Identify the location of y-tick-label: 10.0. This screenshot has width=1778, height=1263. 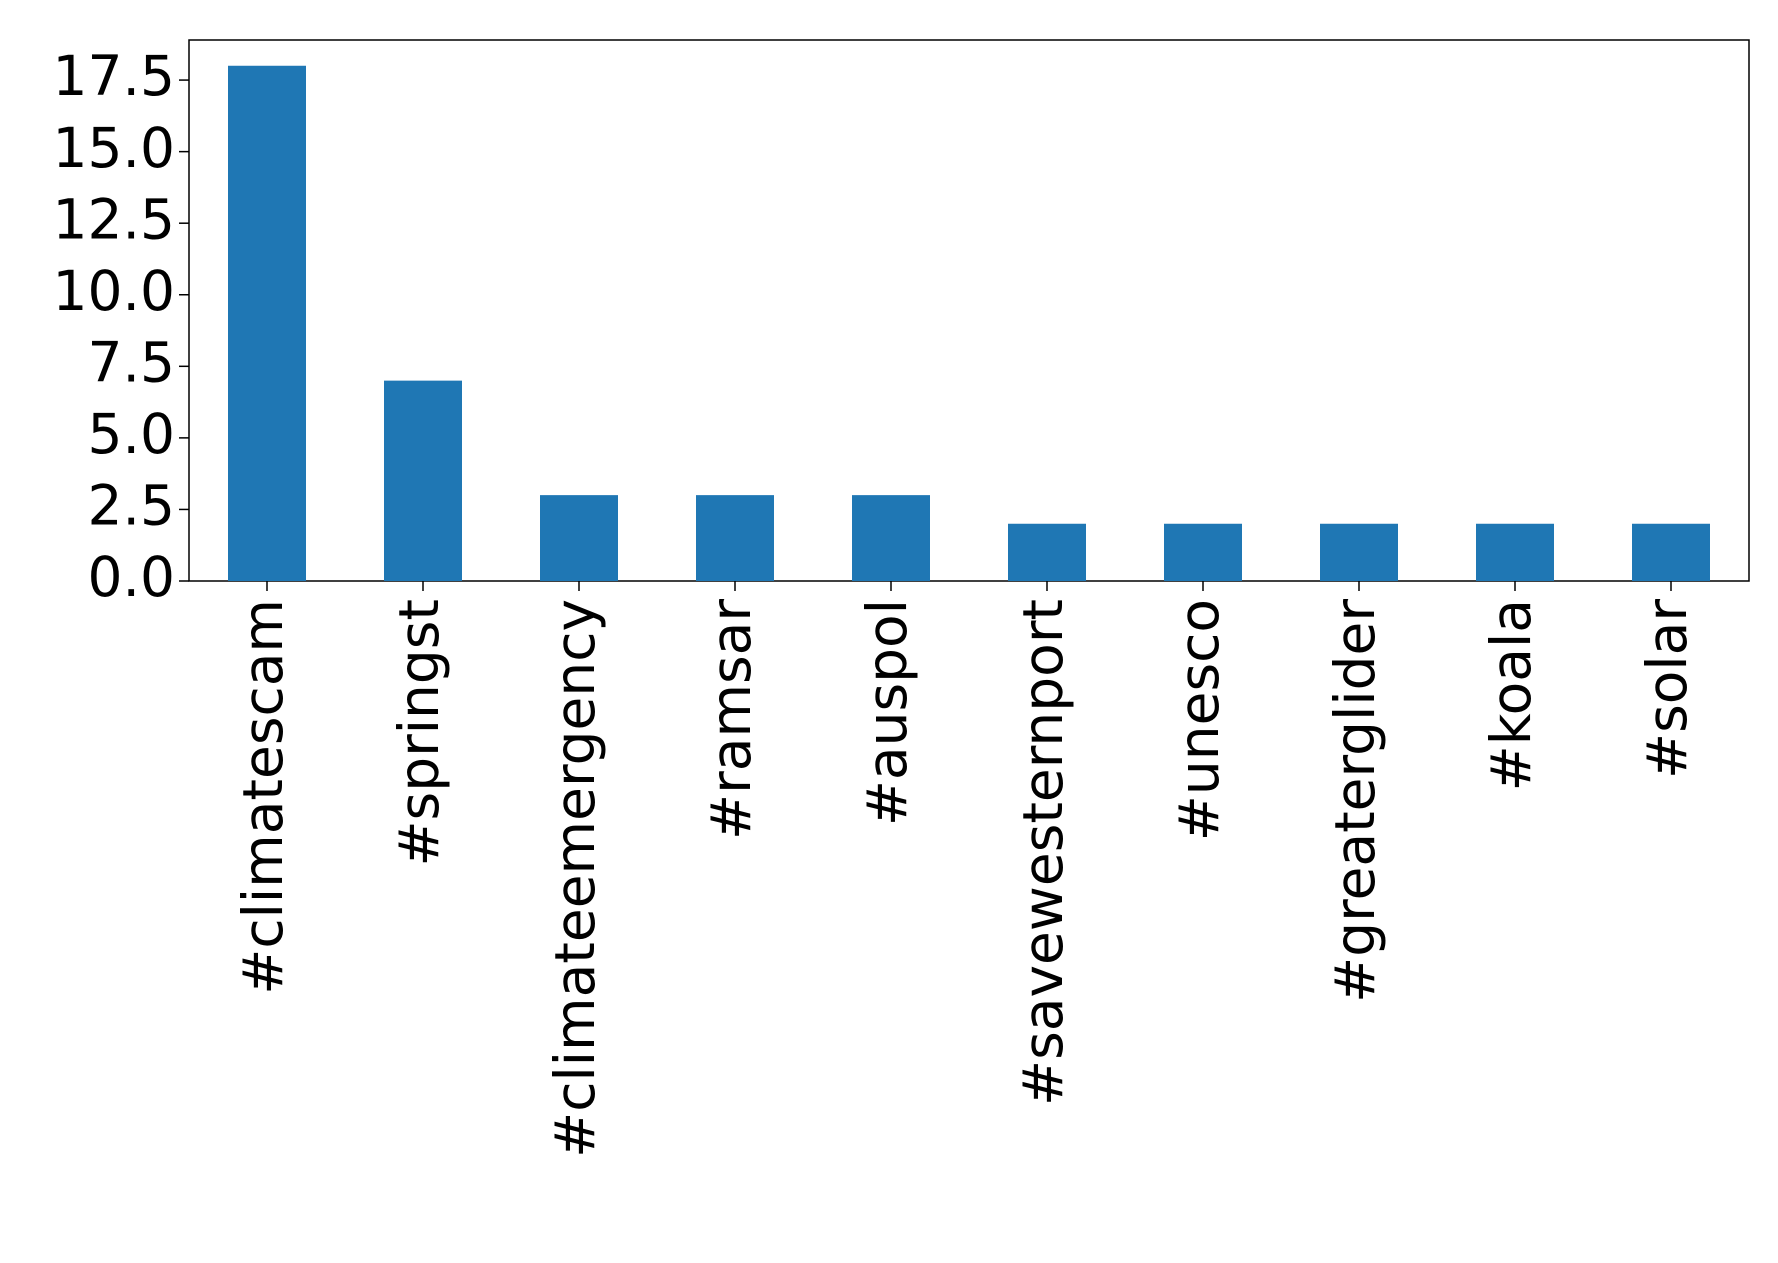
(114, 291).